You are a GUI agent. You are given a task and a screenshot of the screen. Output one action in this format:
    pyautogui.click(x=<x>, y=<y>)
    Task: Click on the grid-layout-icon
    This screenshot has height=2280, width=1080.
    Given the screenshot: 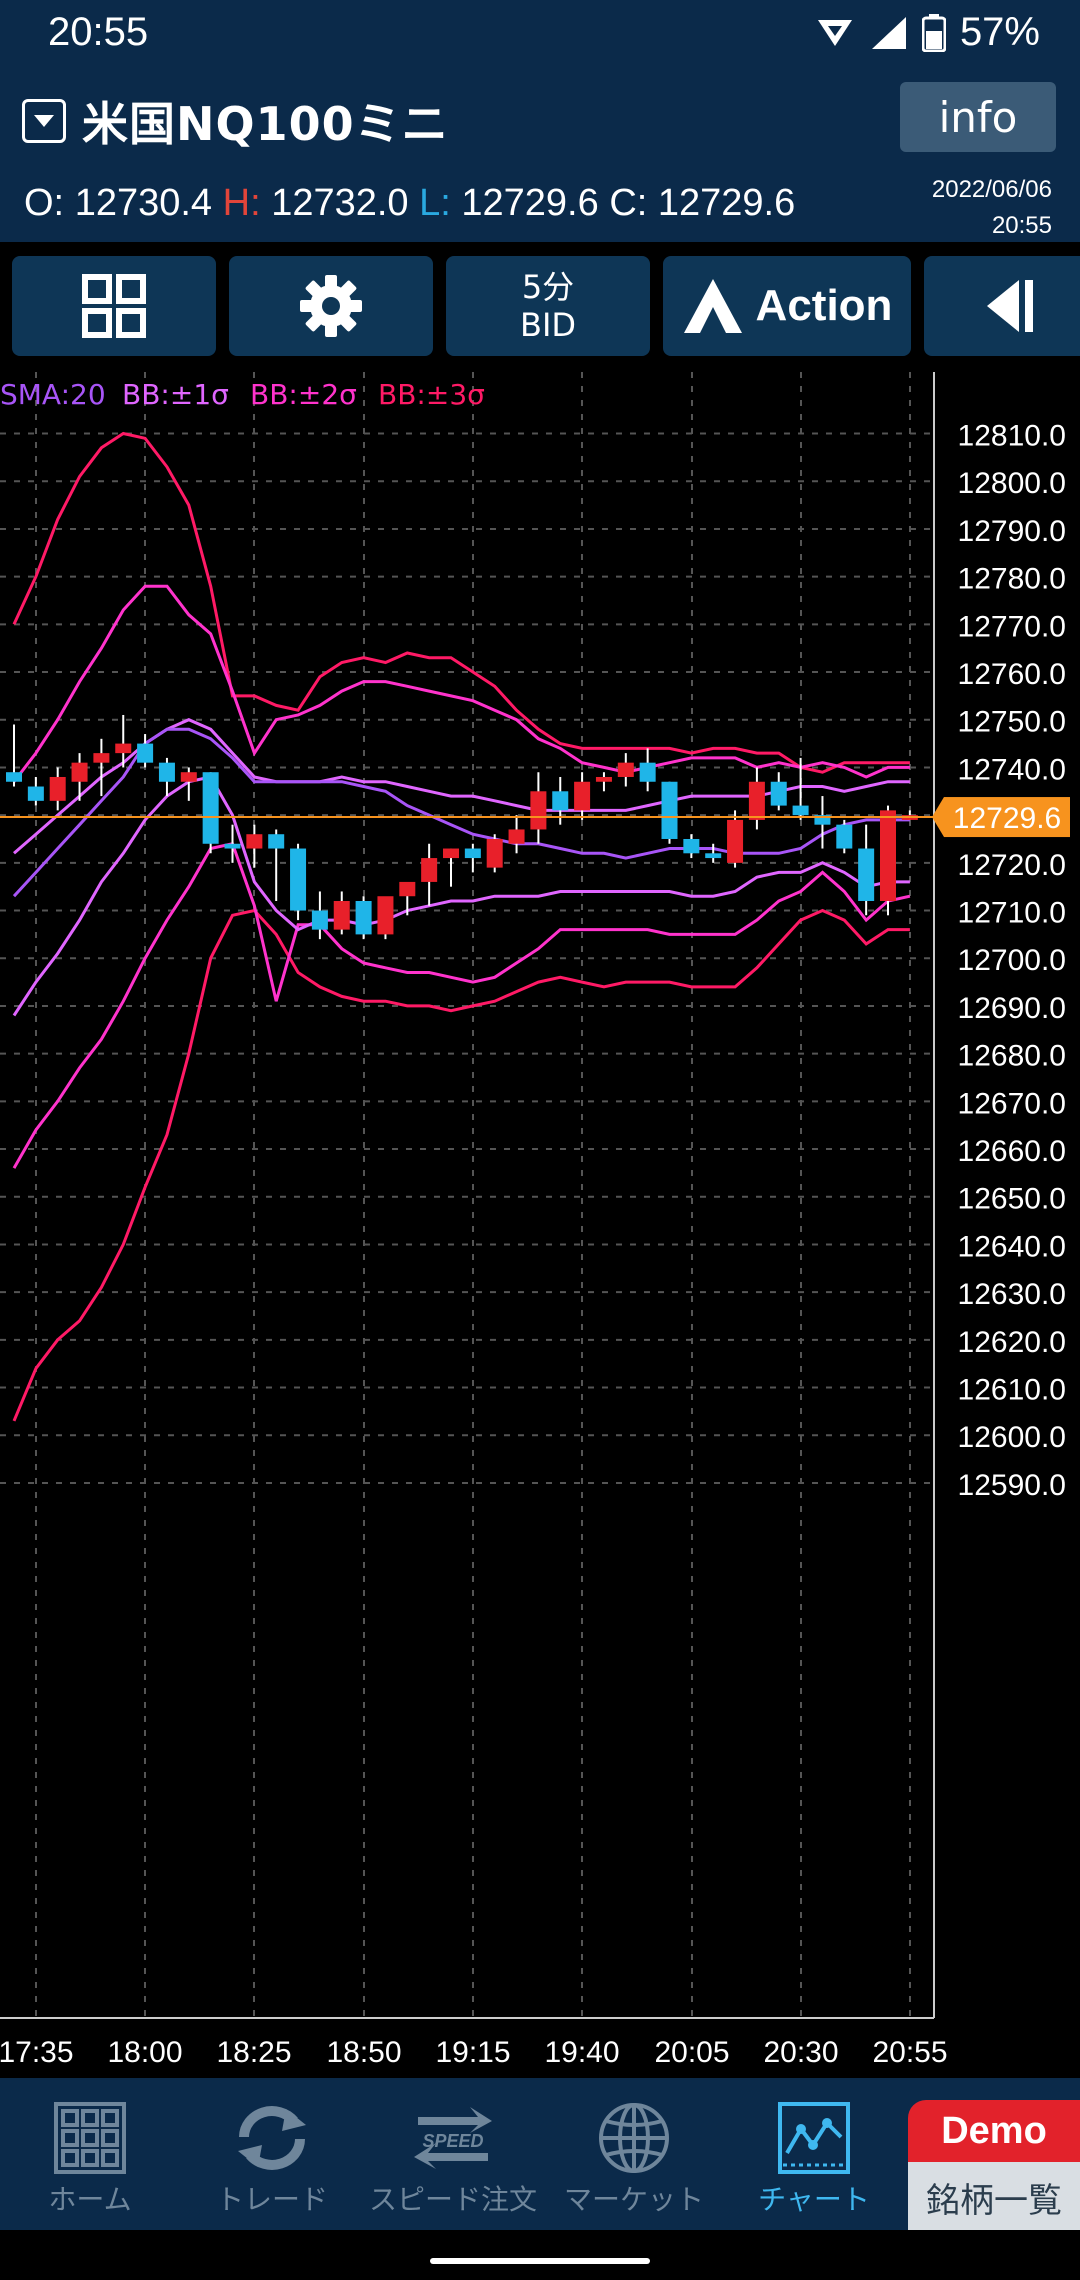 What is the action you would take?
    pyautogui.click(x=114, y=306)
    